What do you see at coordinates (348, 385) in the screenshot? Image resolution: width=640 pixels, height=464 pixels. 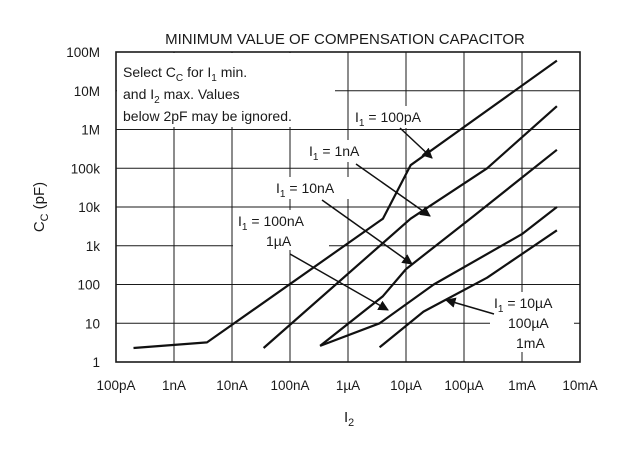 I see `x-tick-label: 1µA` at bounding box center [348, 385].